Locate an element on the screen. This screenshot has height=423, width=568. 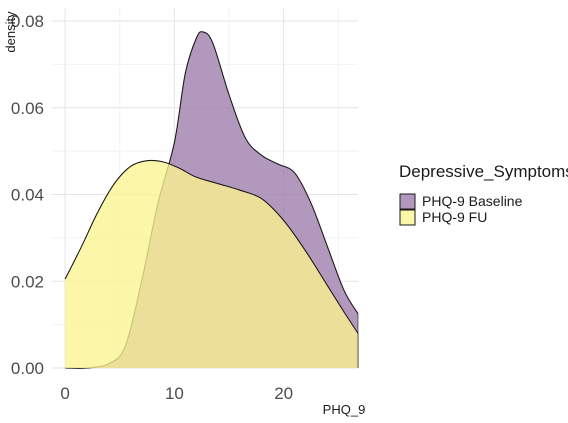
x-axis-title: PHQ_9 is located at coordinates (344, 409).